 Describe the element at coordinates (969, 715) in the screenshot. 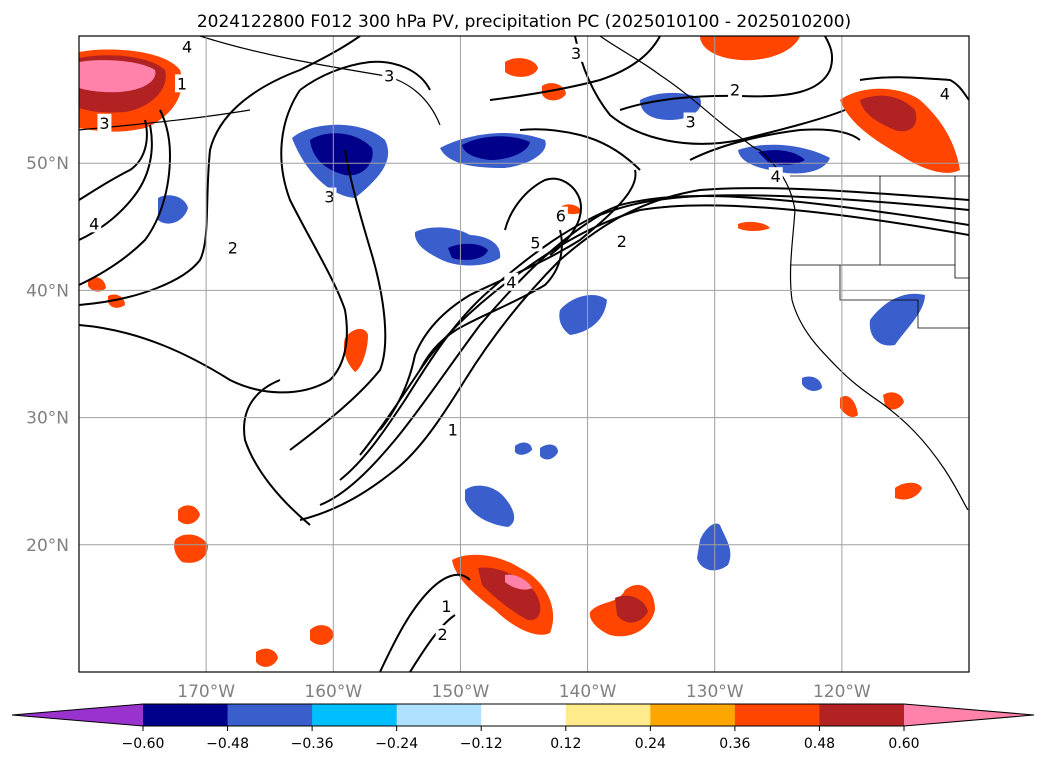

I see `colorbar-extend-high` at that location.